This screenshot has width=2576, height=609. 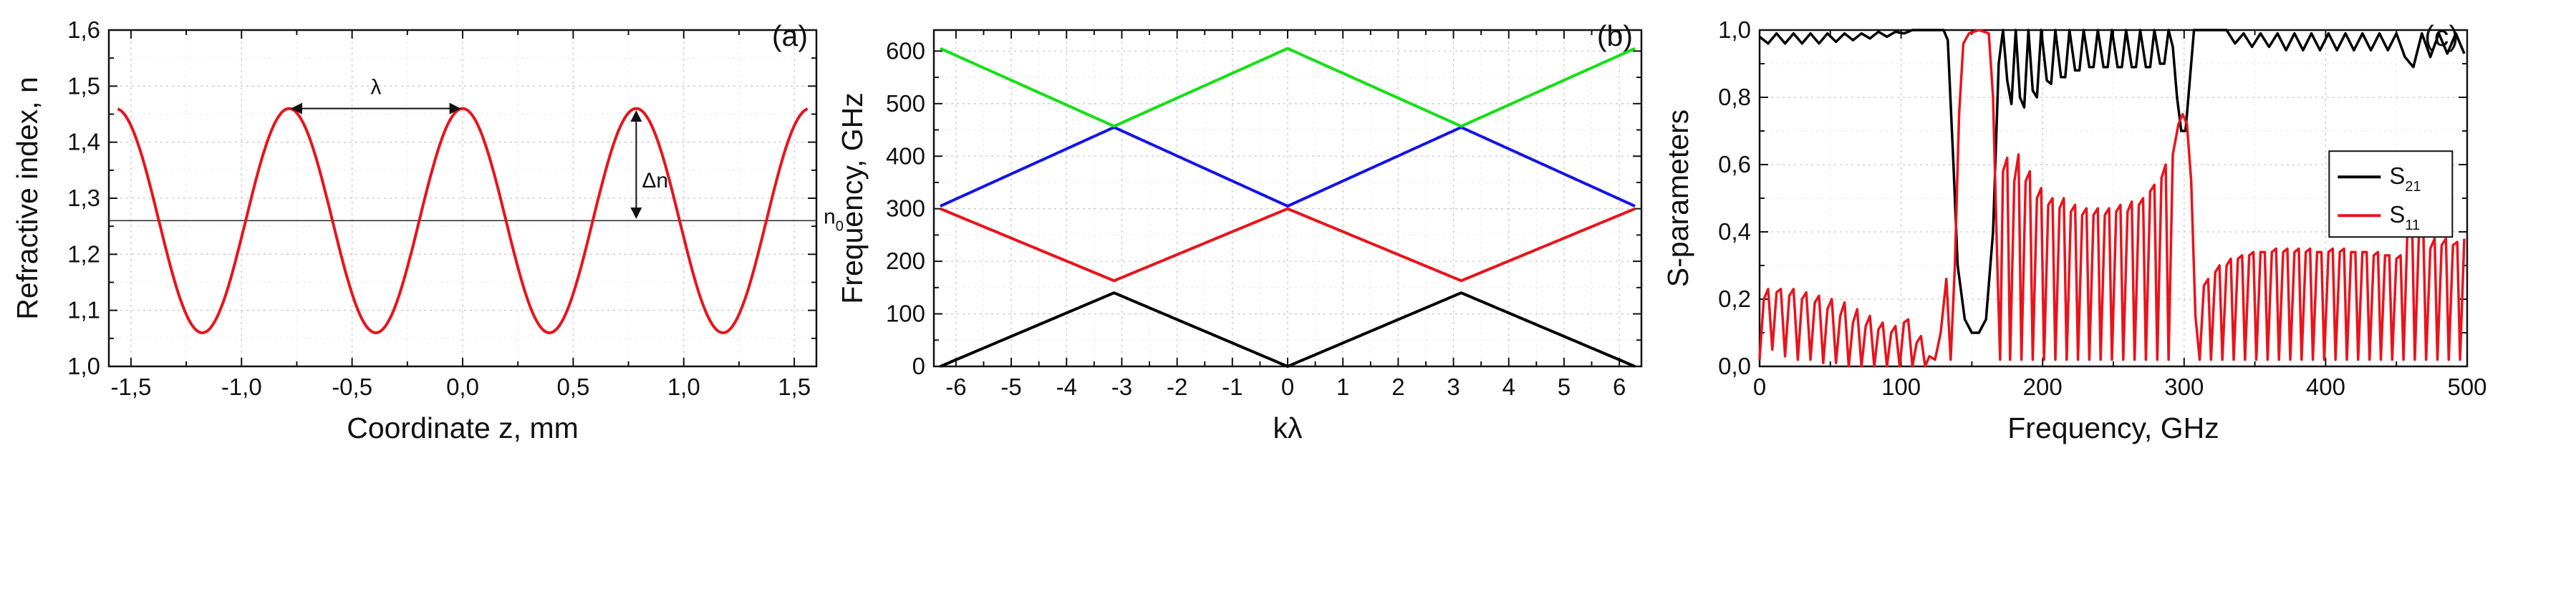 What do you see at coordinates (83, 310) in the screenshot?
I see `y-tick-label: 1,1` at bounding box center [83, 310].